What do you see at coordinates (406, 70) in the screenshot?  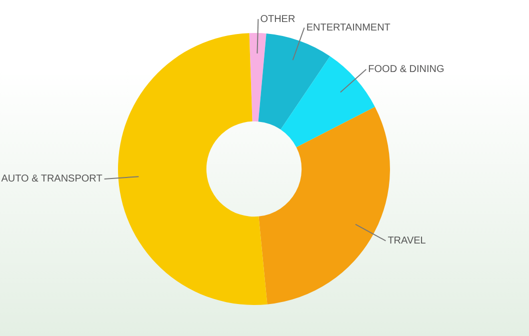 I see `slice-label: FOOD & DINING` at bounding box center [406, 70].